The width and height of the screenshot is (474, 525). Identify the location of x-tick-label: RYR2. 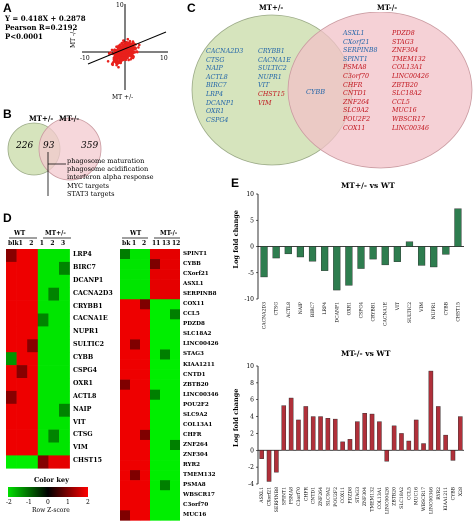
(439, 493).